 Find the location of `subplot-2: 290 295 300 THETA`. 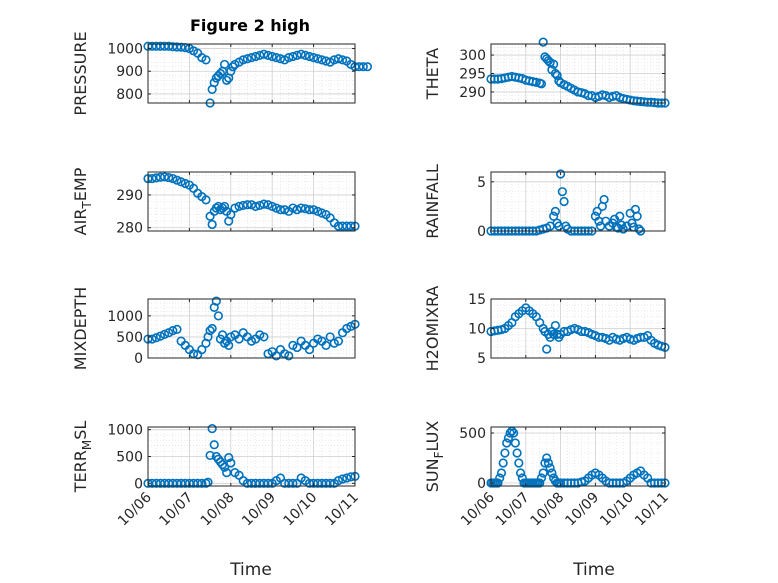

subplot-2: 290 295 300 THETA is located at coordinates (546, 72).